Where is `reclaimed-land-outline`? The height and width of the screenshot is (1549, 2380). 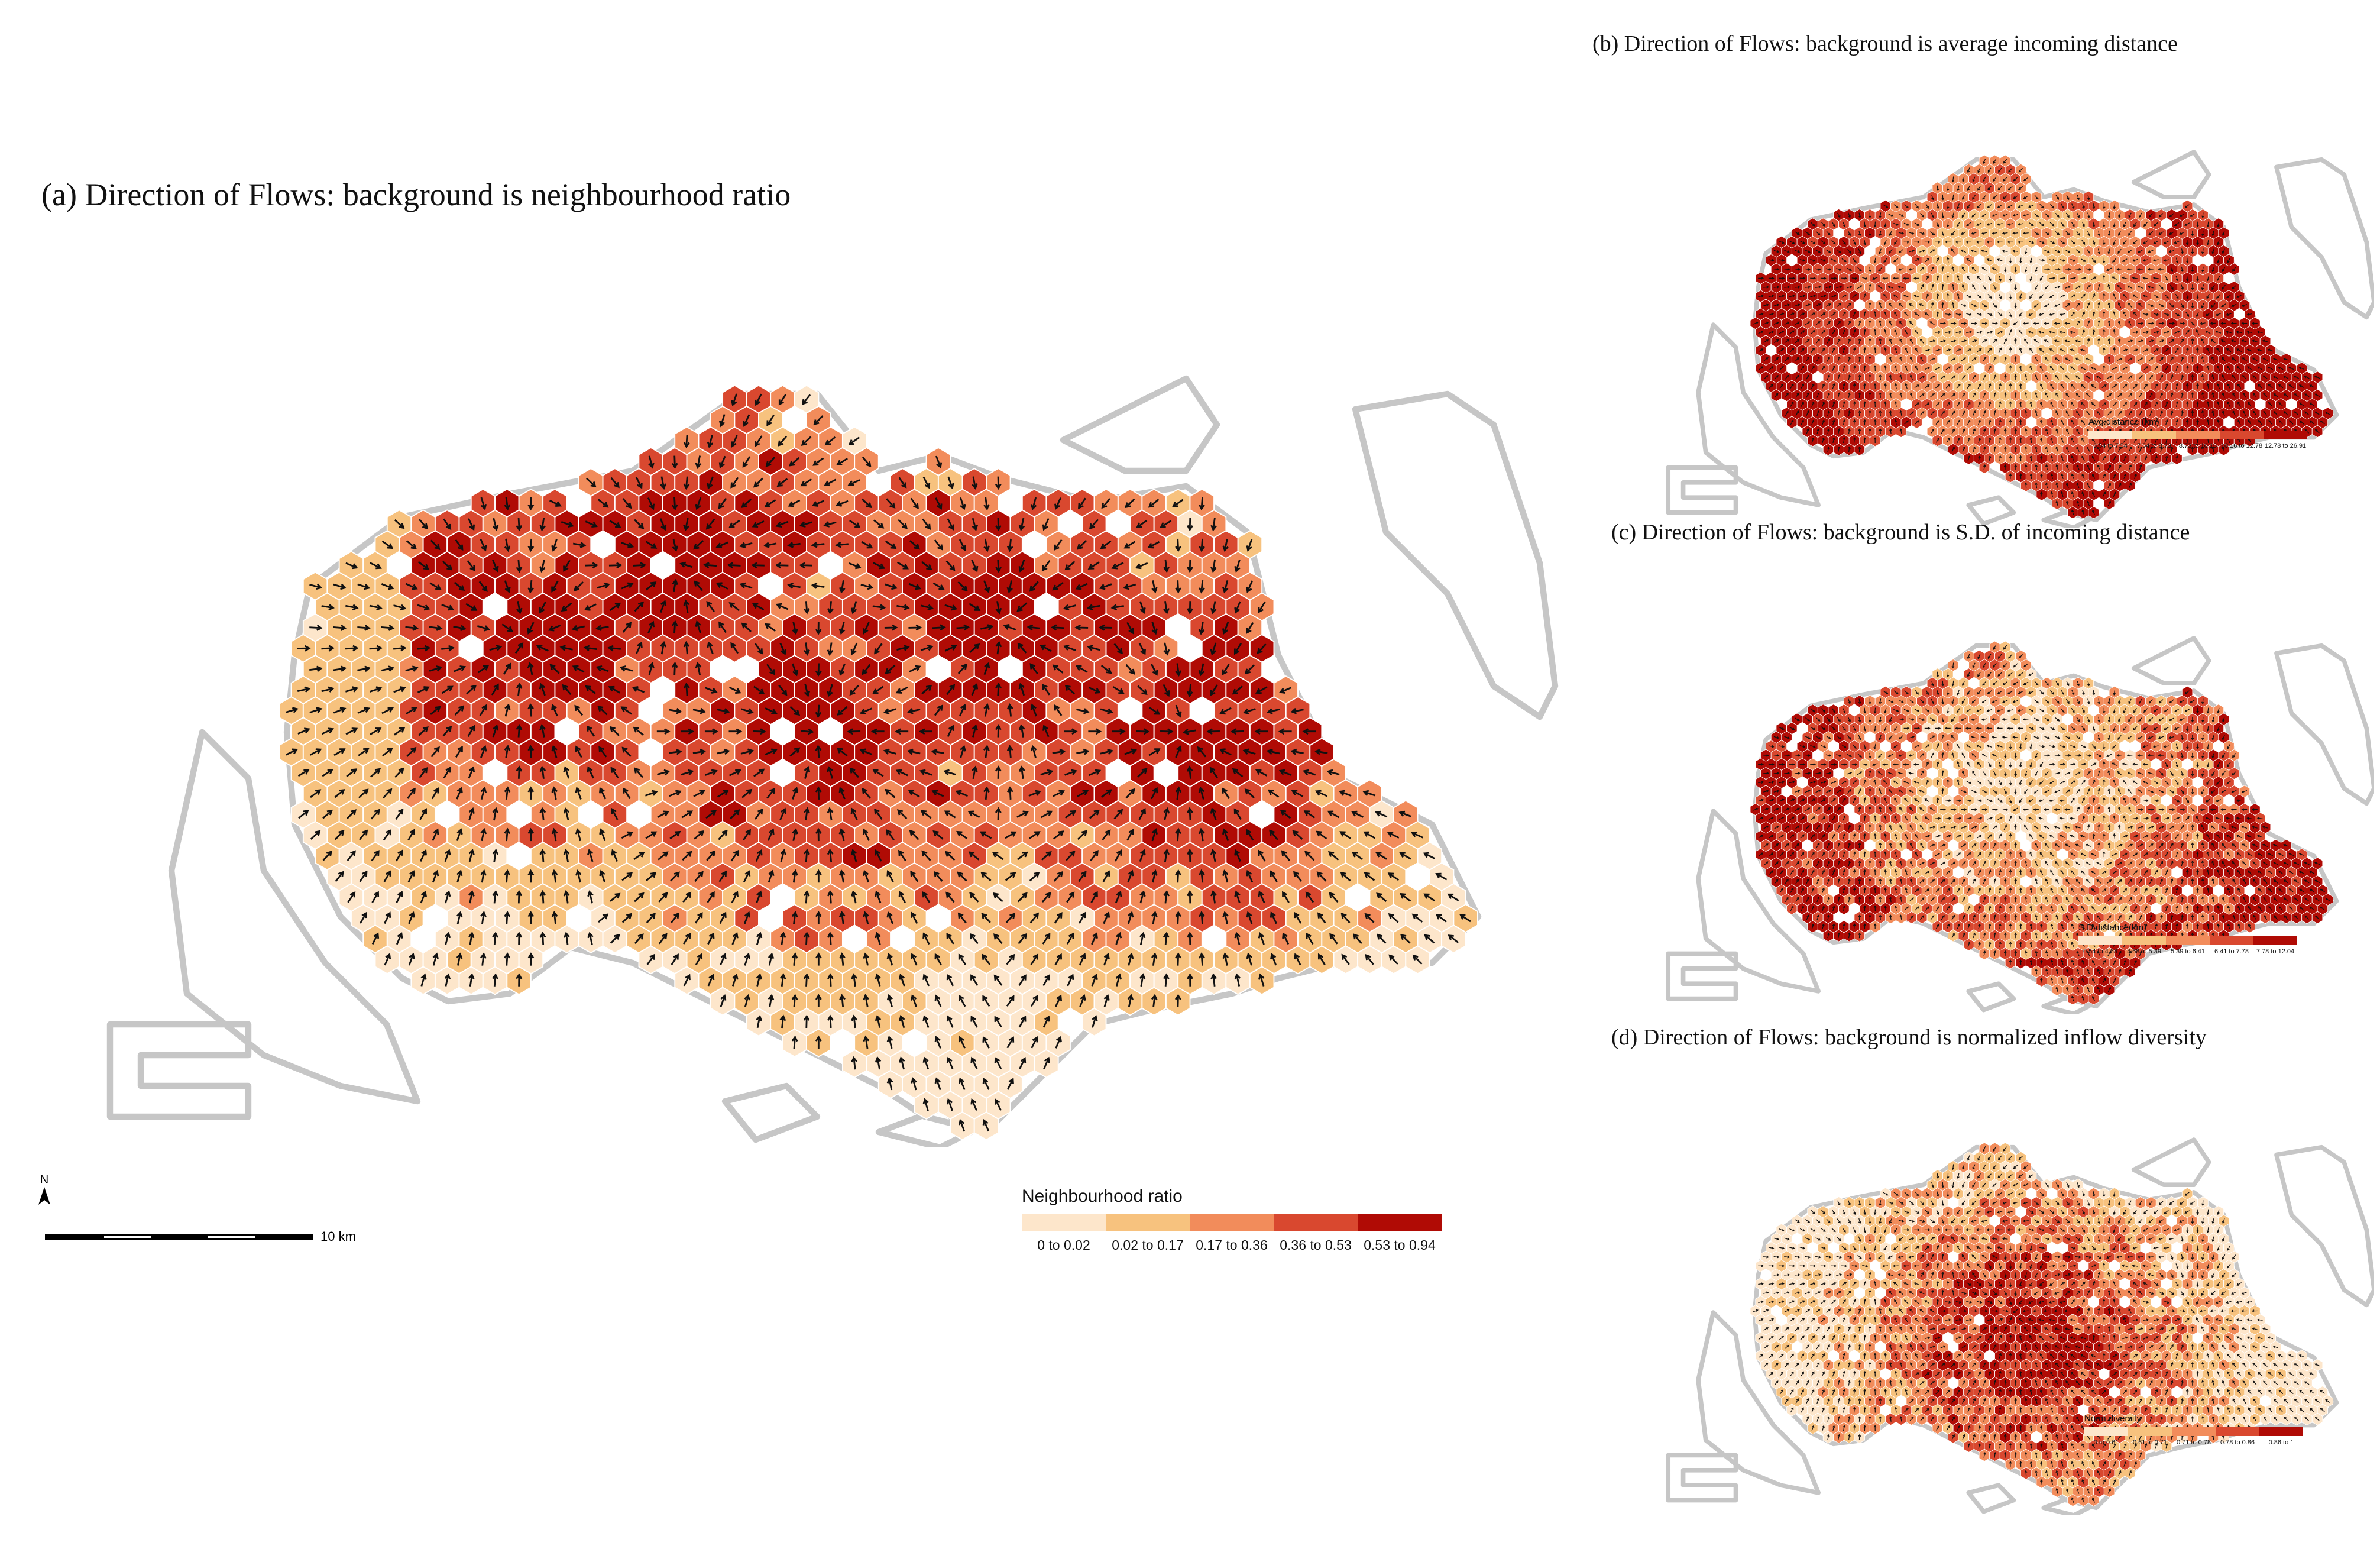 reclaimed-land-outline is located at coordinates (1140, 424).